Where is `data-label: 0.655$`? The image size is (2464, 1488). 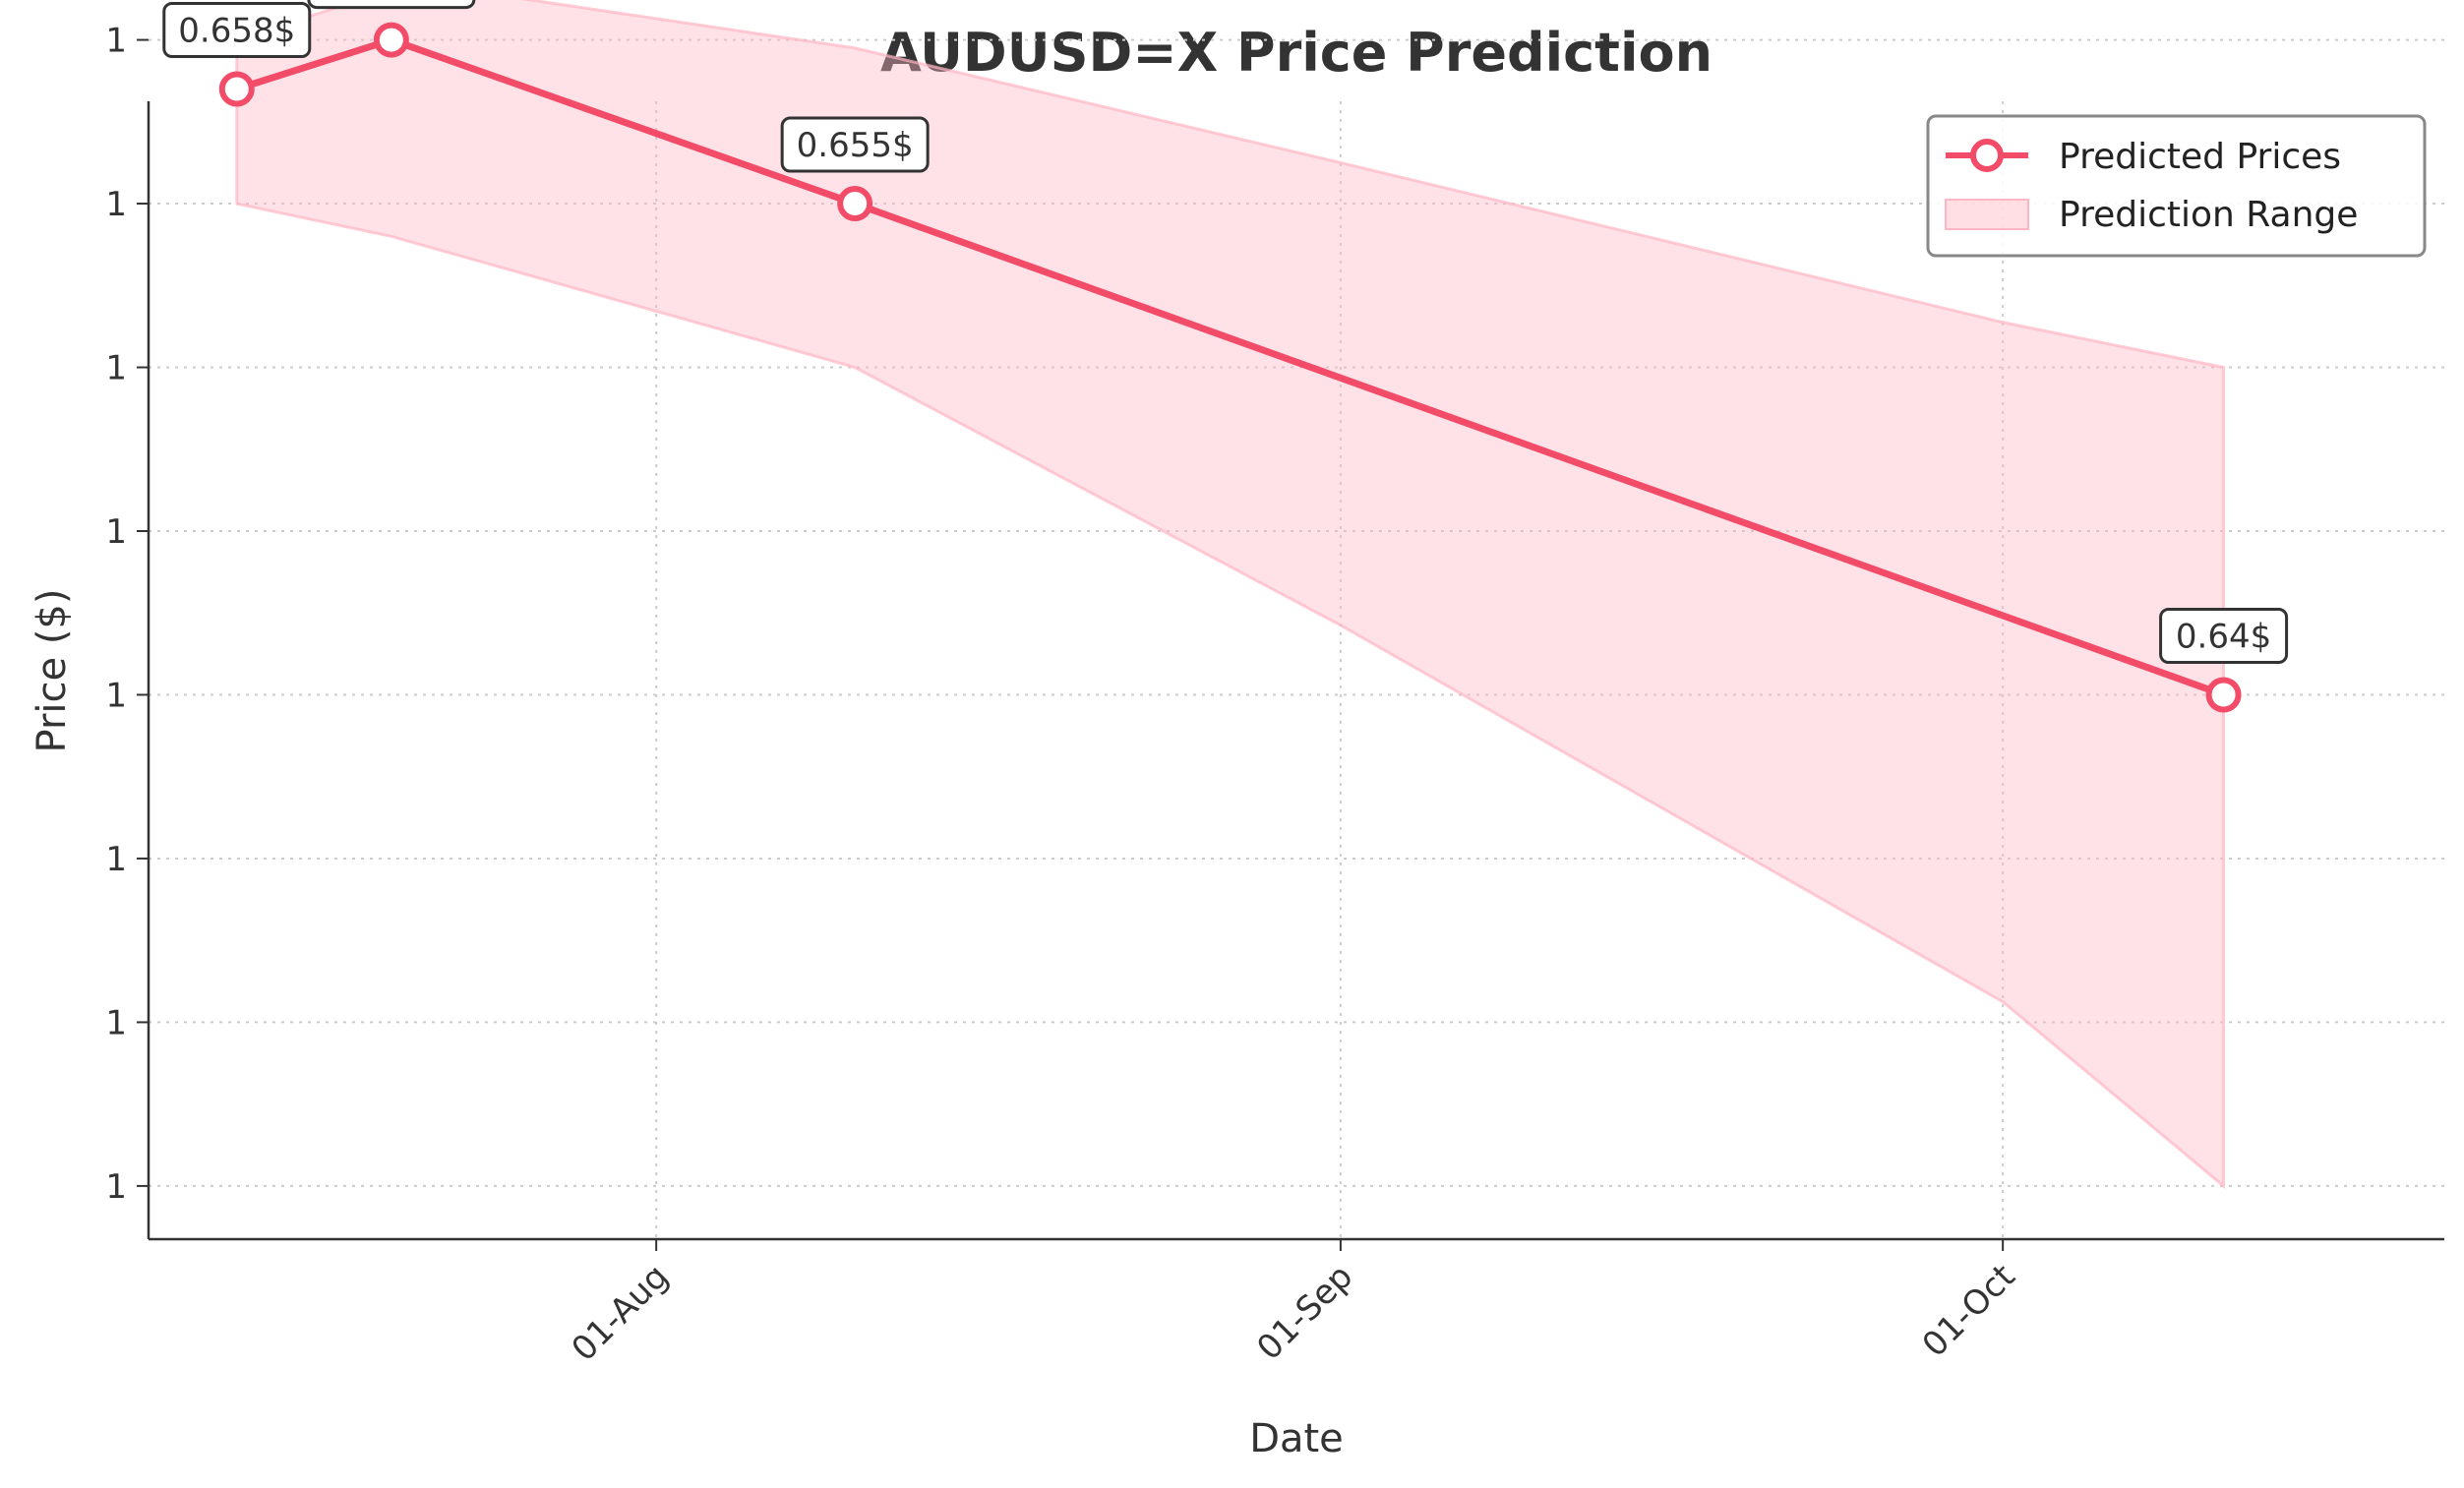 data-label: 0.655$ is located at coordinates (855, 144).